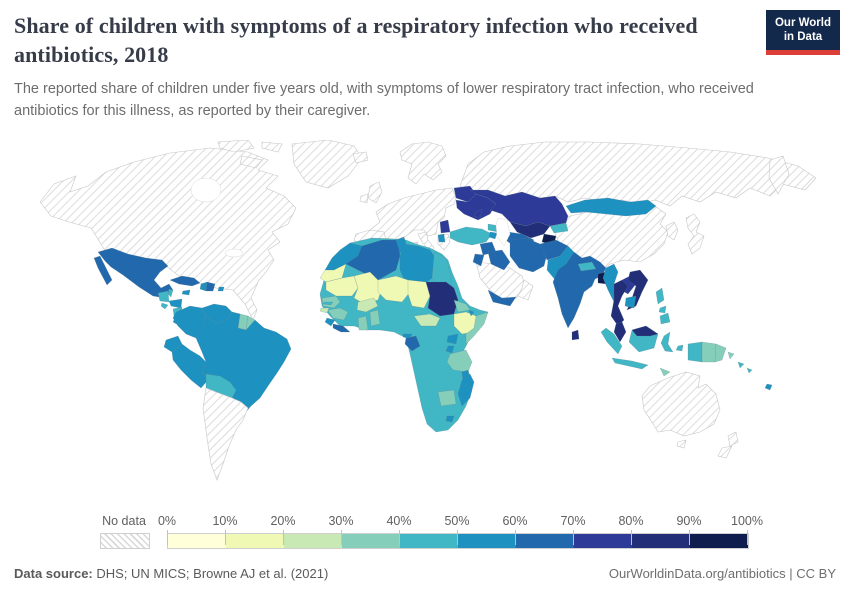  What do you see at coordinates (407, 336) in the screenshot?
I see `country-equatorial-guinea` at bounding box center [407, 336].